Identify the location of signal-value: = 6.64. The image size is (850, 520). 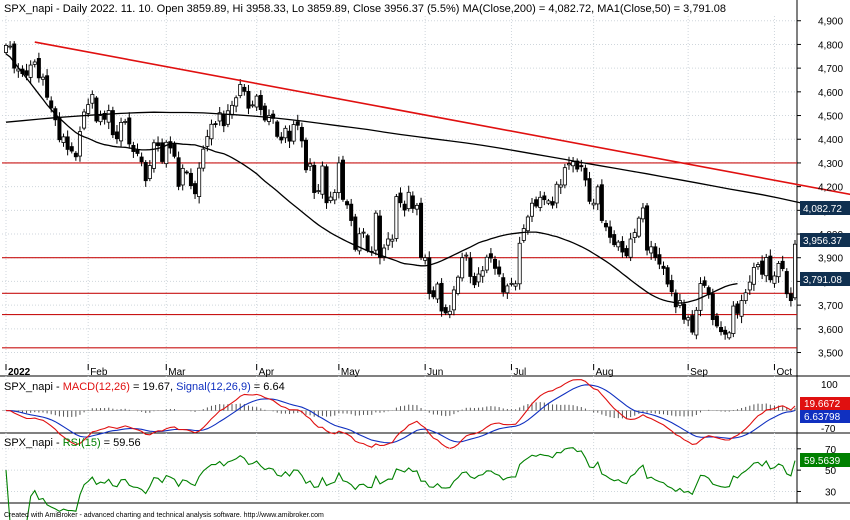
(268, 387).